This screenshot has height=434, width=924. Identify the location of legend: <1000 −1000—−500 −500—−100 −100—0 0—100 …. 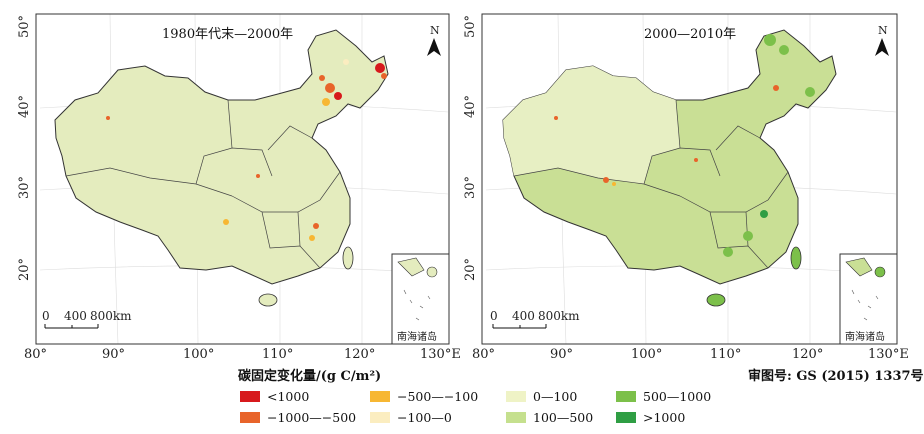
(500, 409).